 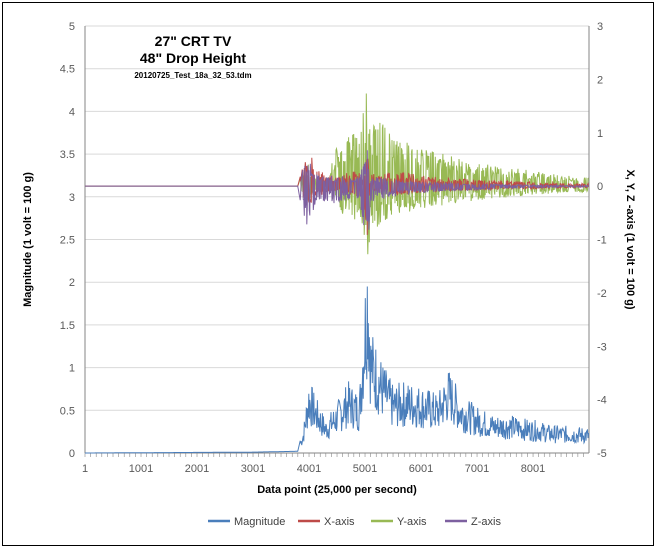 What do you see at coordinates (193, 41) in the screenshot?
I see `chart-title: 27" CRT TV` at bounding box center [193, 41].